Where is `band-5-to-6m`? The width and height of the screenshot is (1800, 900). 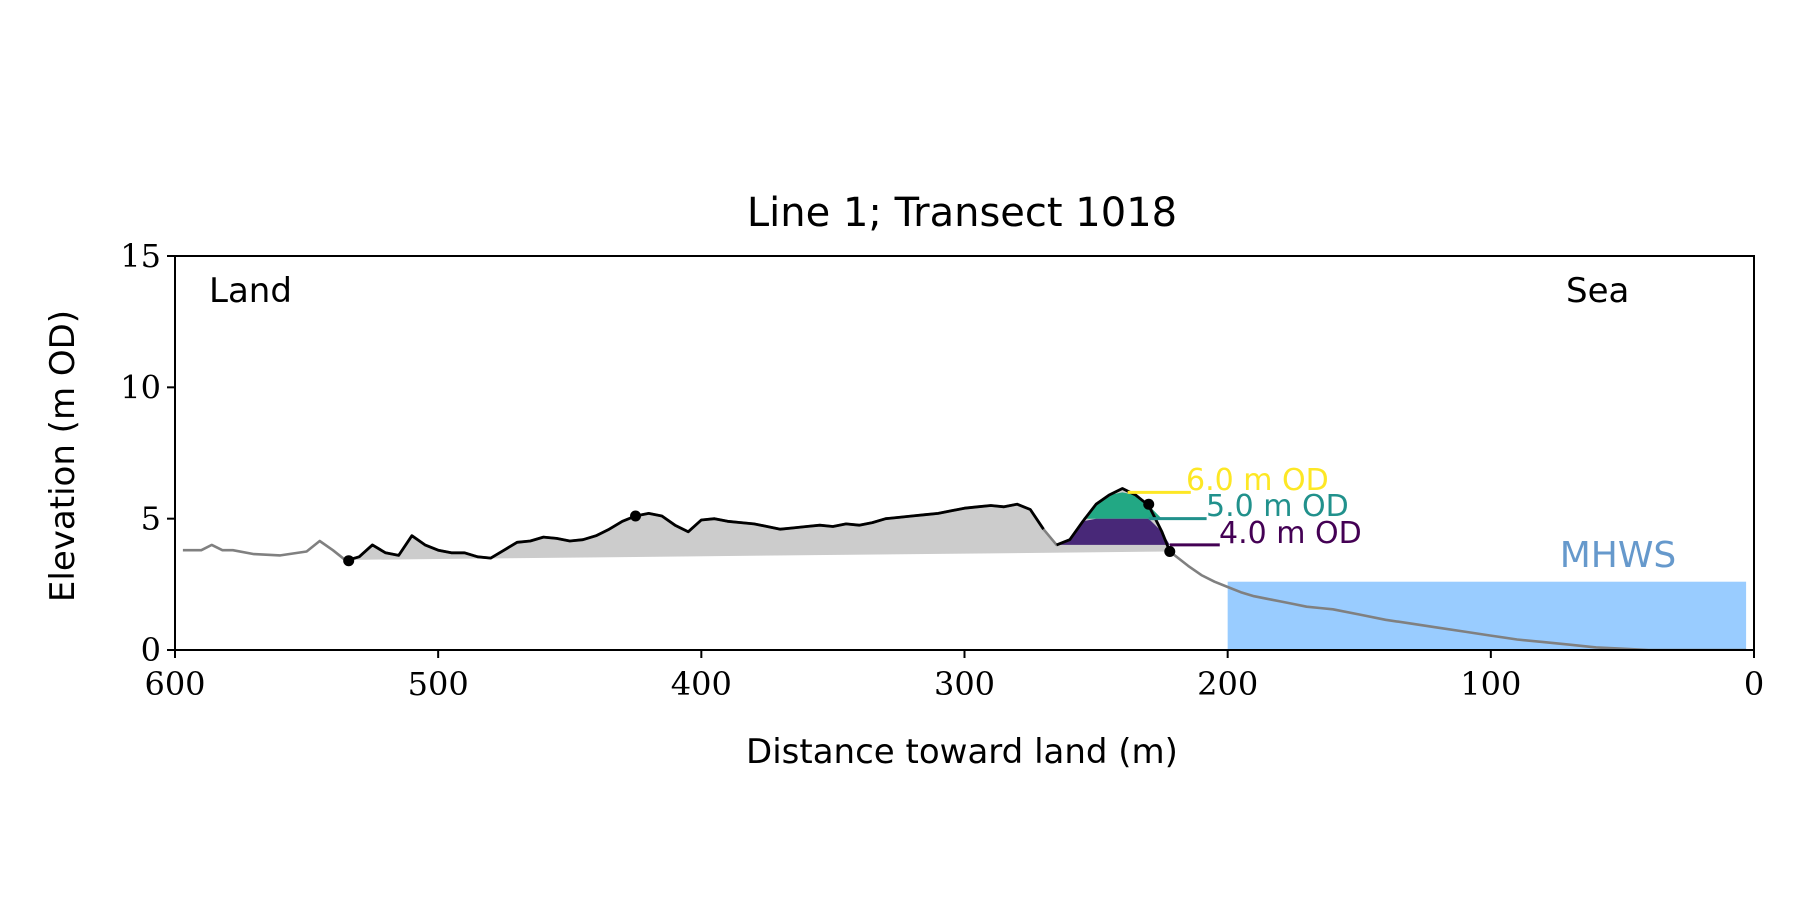 band-5-to-6m is located at coordinates (1113, 505).